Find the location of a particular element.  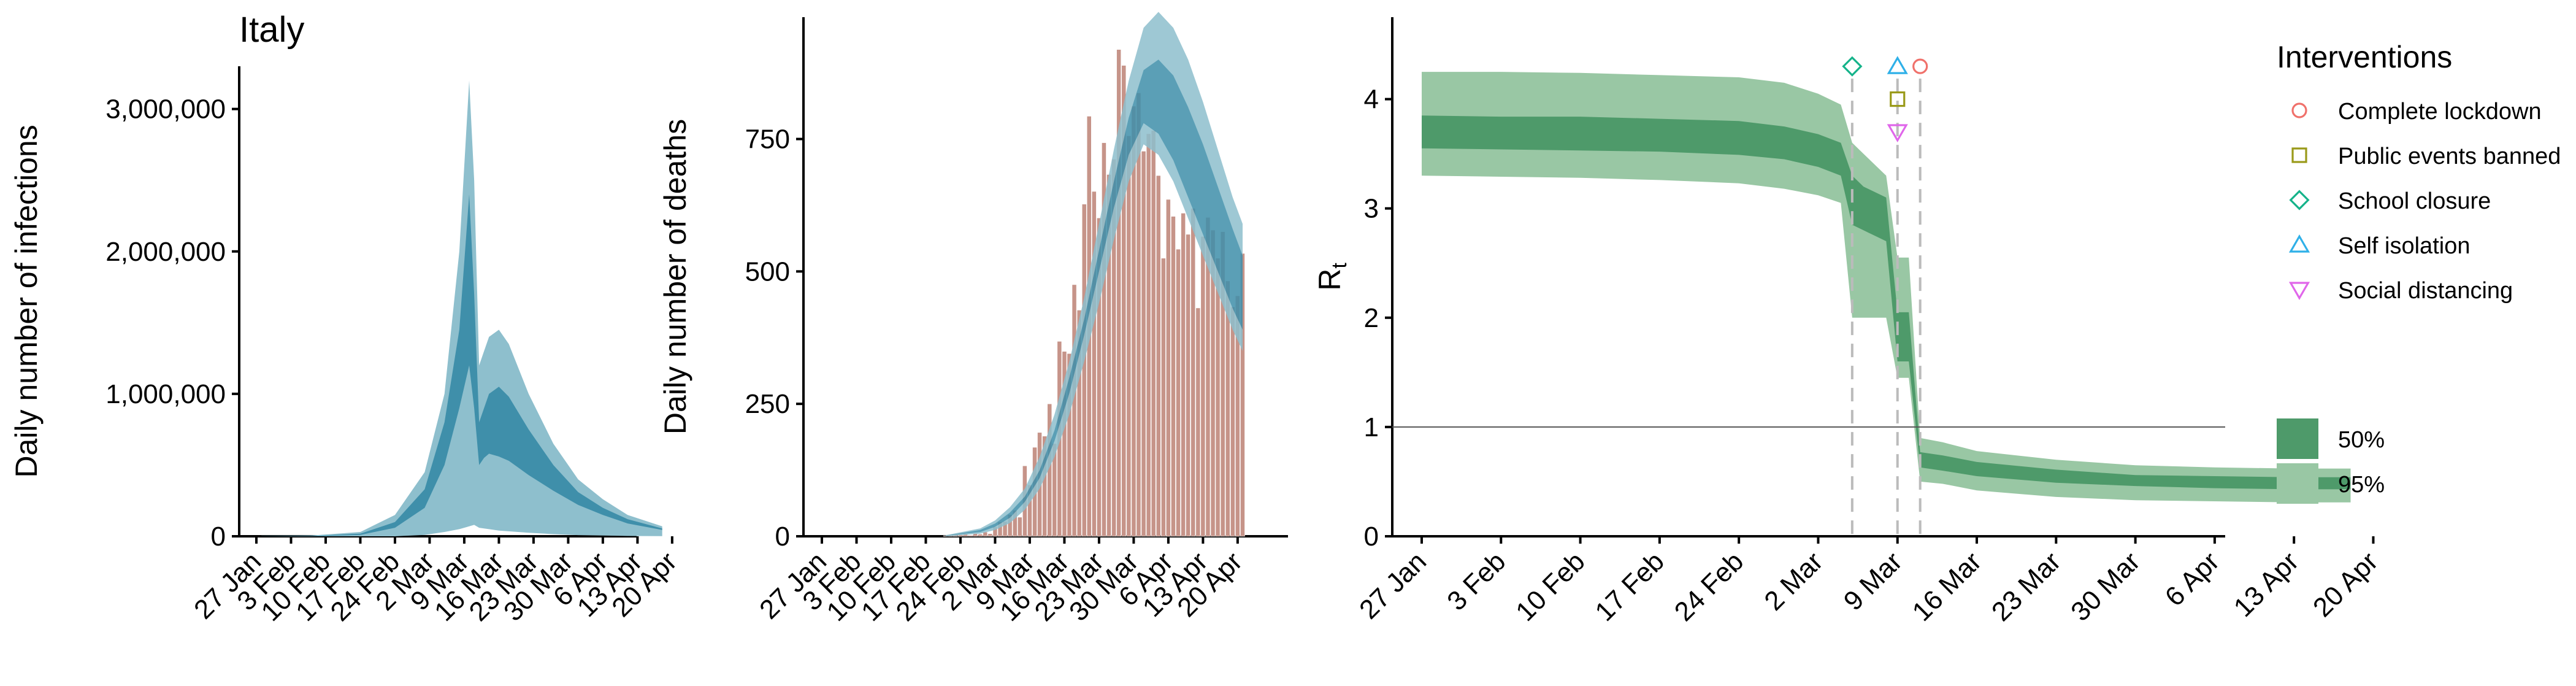

intervention-marker-triangle-down is located at coordinates (1897, 133).